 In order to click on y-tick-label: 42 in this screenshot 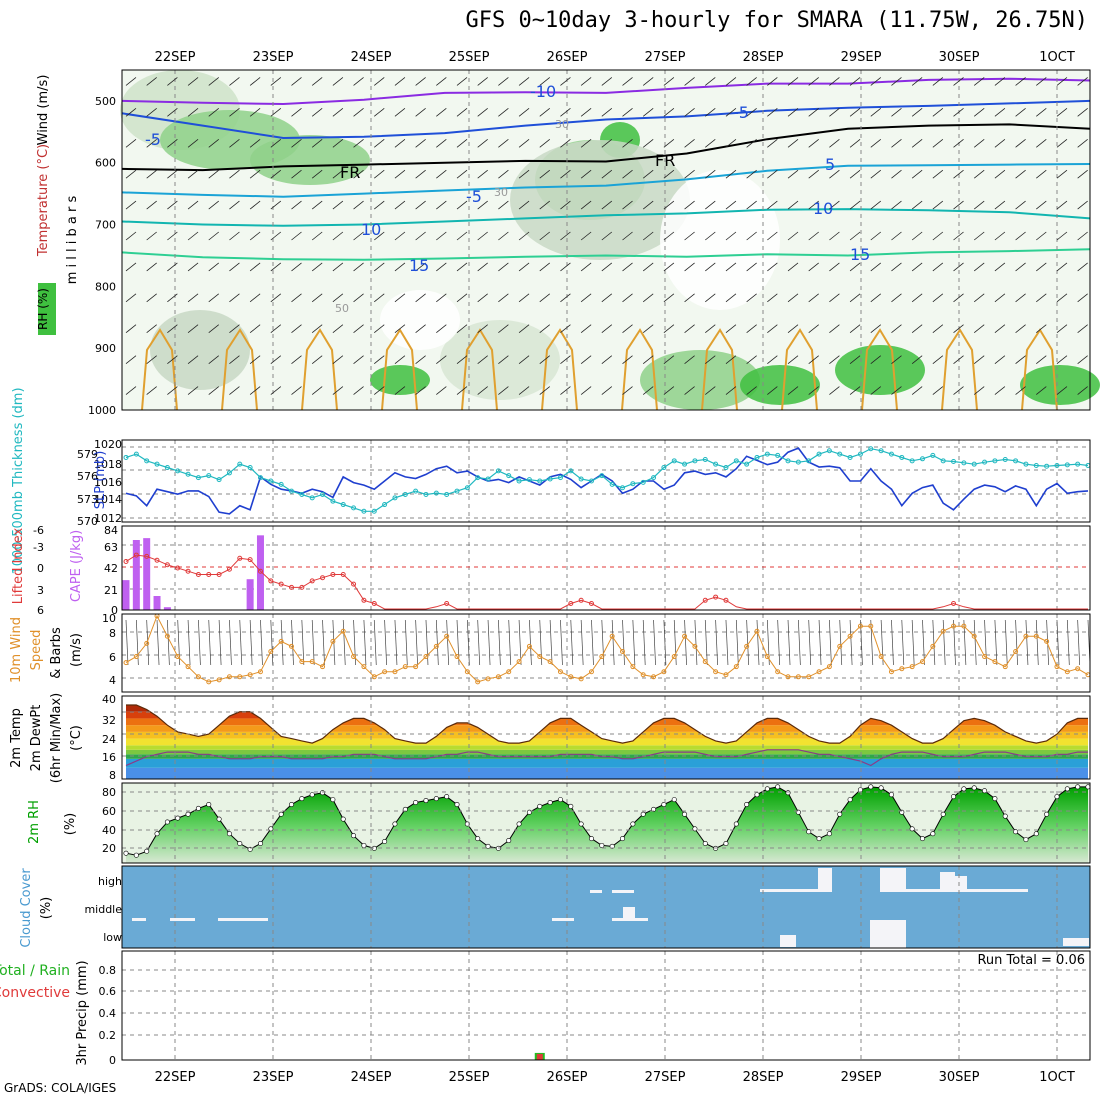, I will do `click(111, 568)`.